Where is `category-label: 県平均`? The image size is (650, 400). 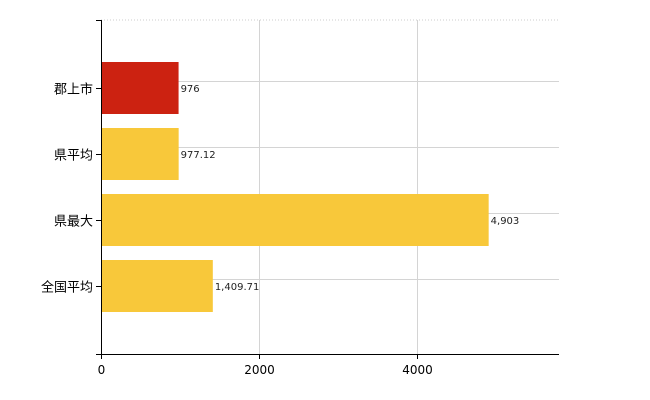 category-label: 県平均 is located at coordinates (73, 156).